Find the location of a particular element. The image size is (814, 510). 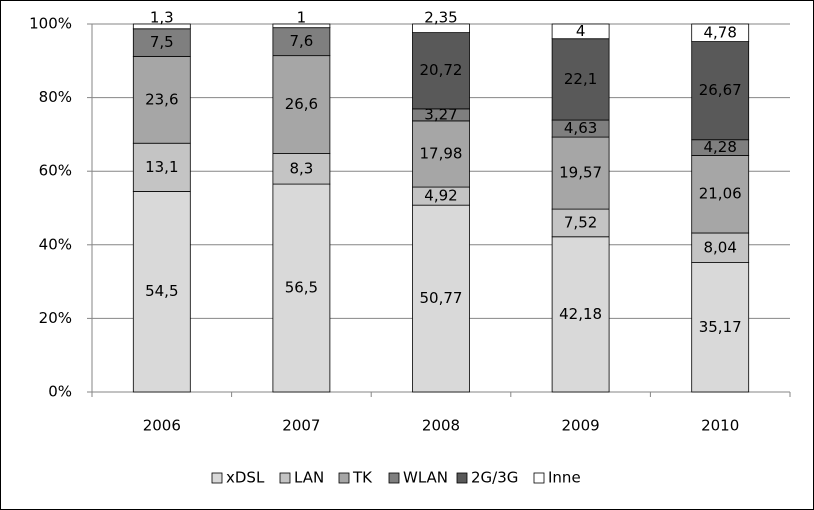

data-label: 7,52 is located at coordinates (580, 222).